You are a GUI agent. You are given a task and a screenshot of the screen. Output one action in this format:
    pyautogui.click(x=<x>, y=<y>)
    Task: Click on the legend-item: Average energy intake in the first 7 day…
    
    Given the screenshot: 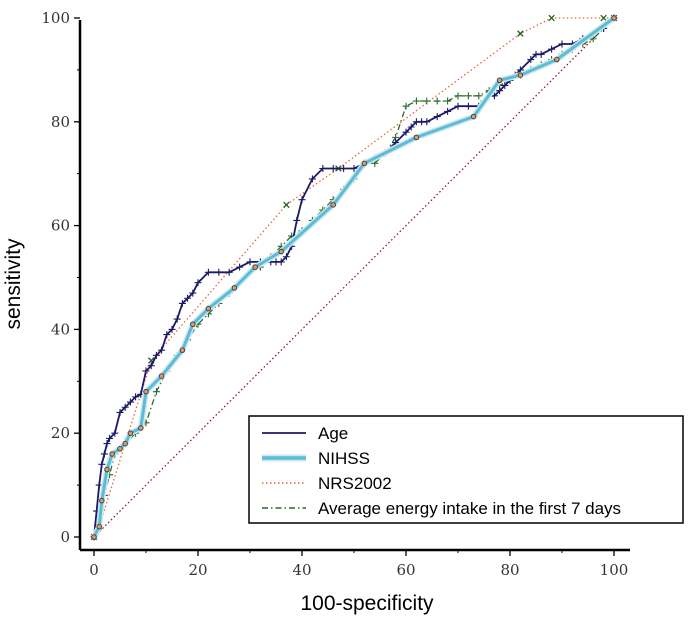 What is the action you would take?
    pyautogui.click(x=441, y=508)
    